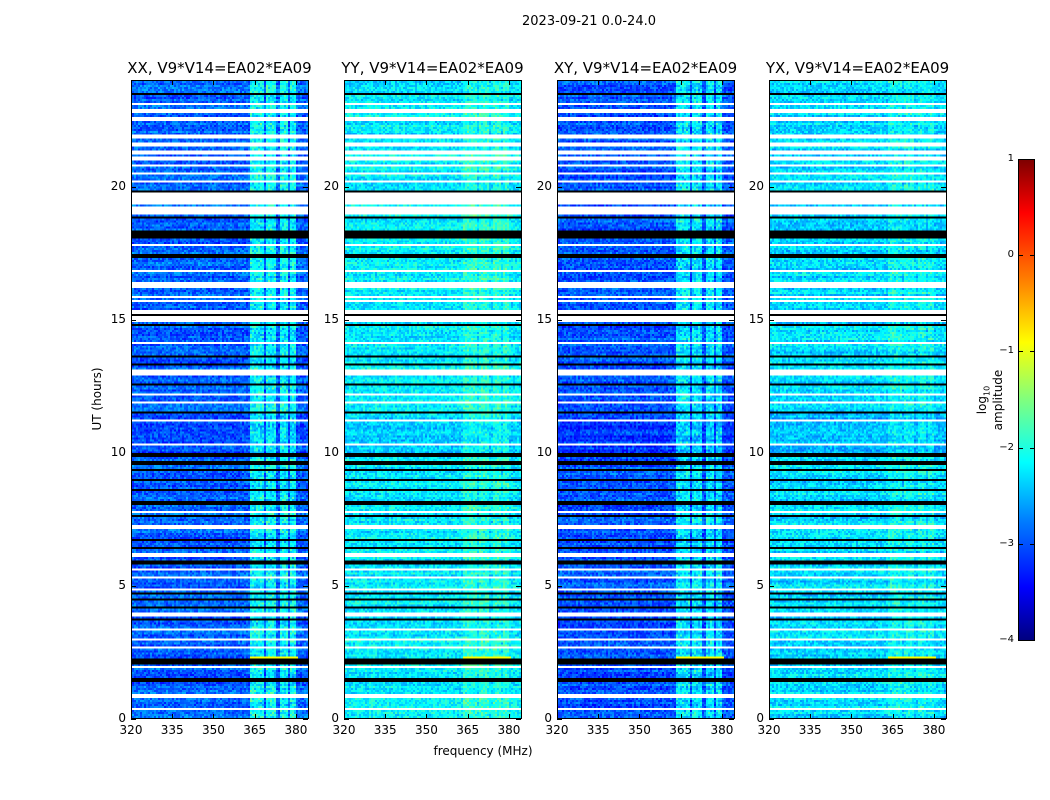  What do you see at coordinates (509, 730) in the screenshot?
I see `x-tick-label: 380` at bounding box center [509, 730].